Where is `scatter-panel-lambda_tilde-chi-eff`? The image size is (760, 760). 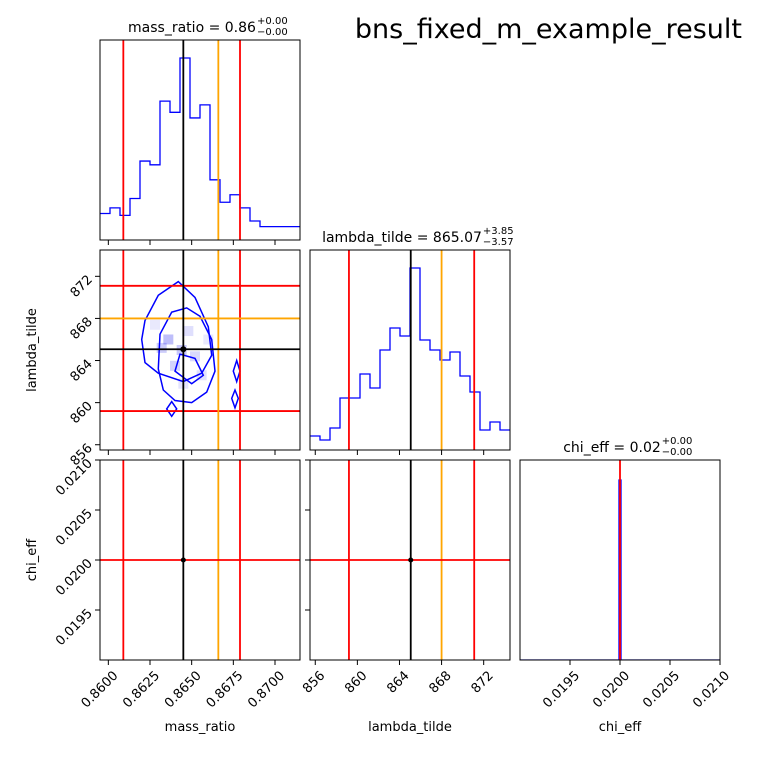
scatter-panel-lambda_tilde-chi-eff is located at coordinates (410, 560).